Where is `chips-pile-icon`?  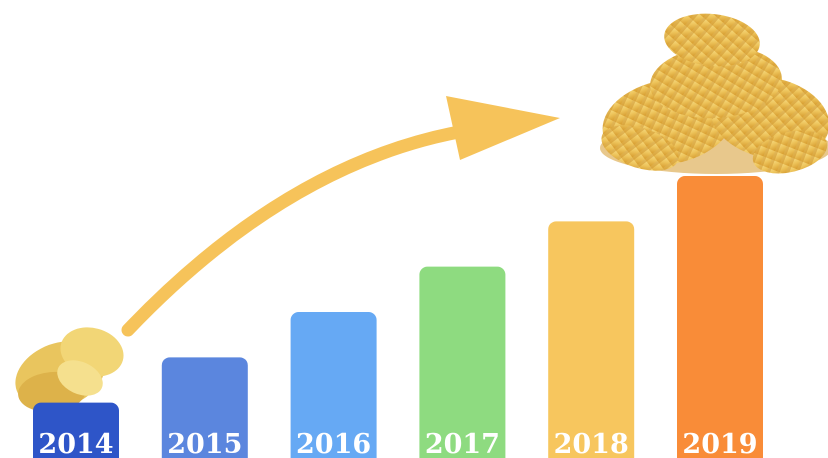 chips-pile-icon is located at coordinates (714, 93).